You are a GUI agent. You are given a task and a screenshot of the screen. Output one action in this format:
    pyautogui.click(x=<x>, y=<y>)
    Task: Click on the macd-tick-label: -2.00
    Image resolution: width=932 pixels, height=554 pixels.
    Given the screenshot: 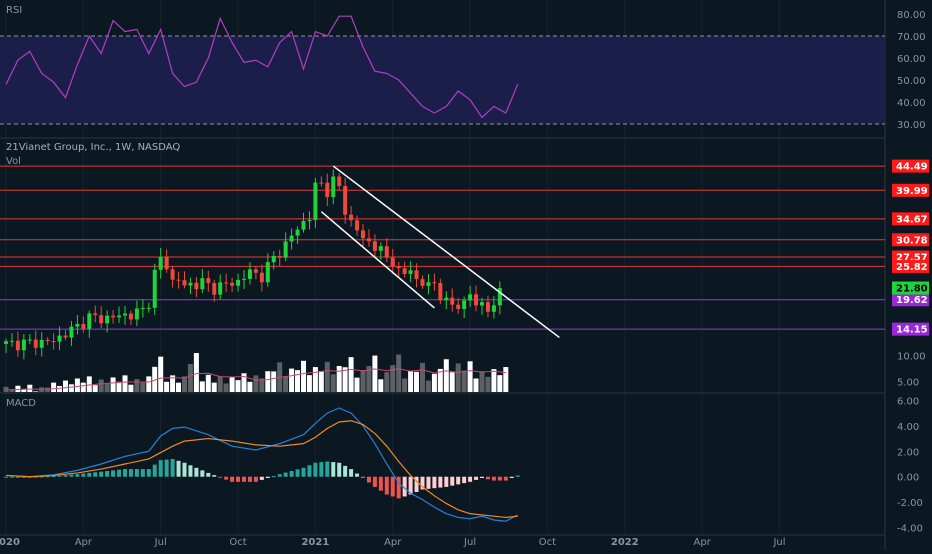 What is the action you would take?
    pyautogui.click(x=910, y=503)
    